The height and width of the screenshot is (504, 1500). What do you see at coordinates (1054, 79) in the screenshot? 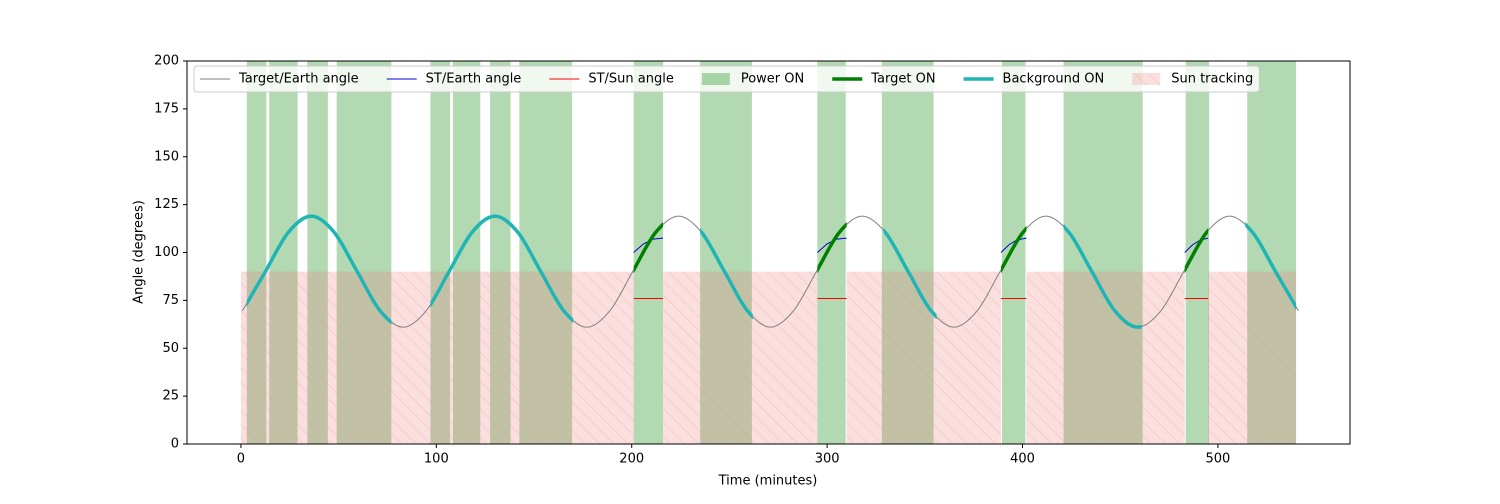
I see `legend-label: Background ON` at bounding box center [1054, 79].